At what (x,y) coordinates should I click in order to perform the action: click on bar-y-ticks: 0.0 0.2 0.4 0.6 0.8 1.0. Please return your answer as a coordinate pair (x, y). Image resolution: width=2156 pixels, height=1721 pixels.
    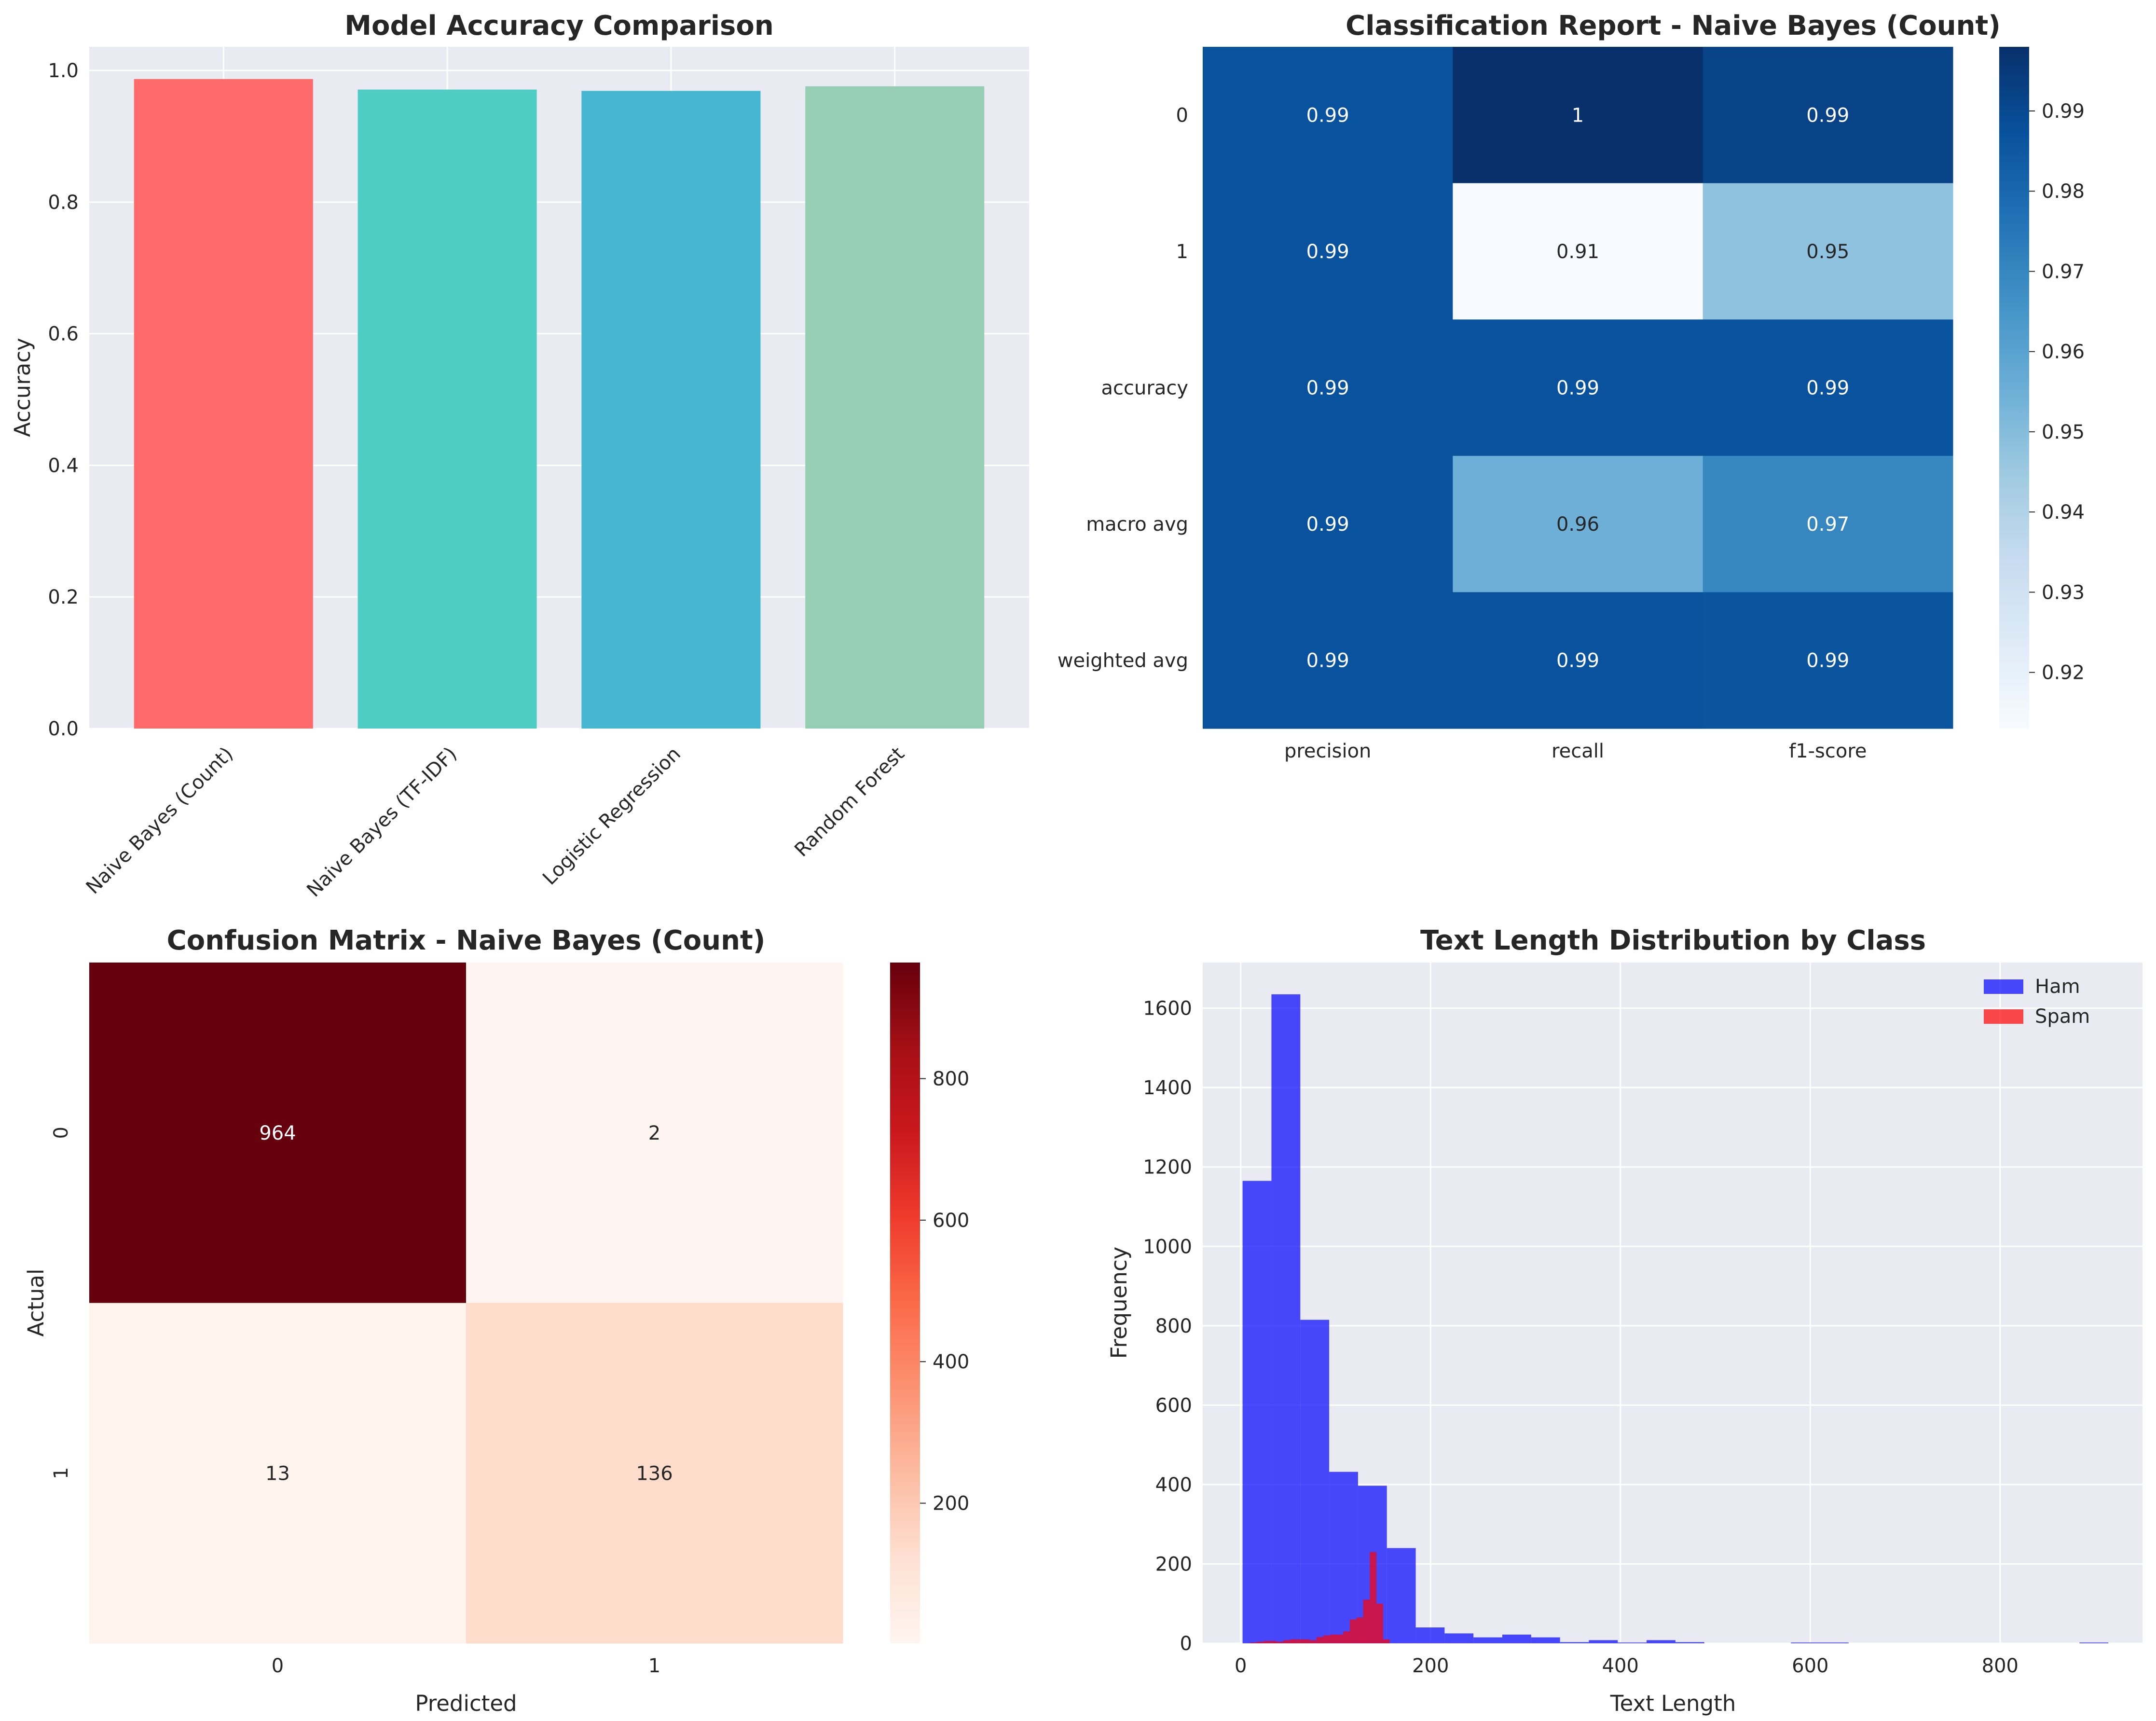
    Looking at the image, I should click on (63, 400).